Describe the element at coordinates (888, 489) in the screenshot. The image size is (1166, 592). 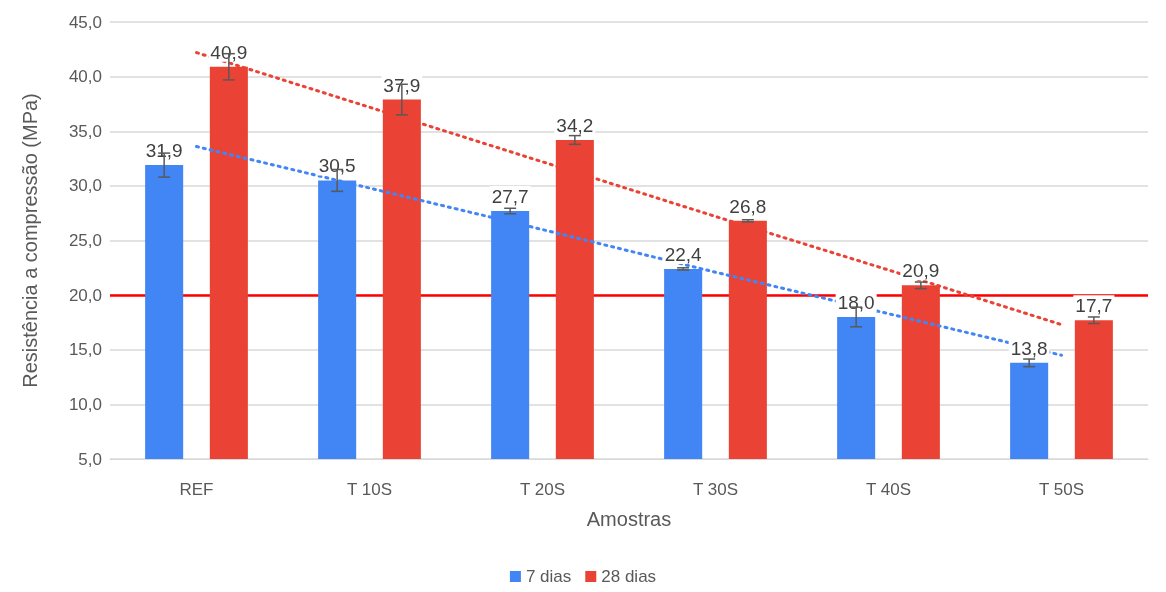
I see `x-tick-label: T 40S` at that location.